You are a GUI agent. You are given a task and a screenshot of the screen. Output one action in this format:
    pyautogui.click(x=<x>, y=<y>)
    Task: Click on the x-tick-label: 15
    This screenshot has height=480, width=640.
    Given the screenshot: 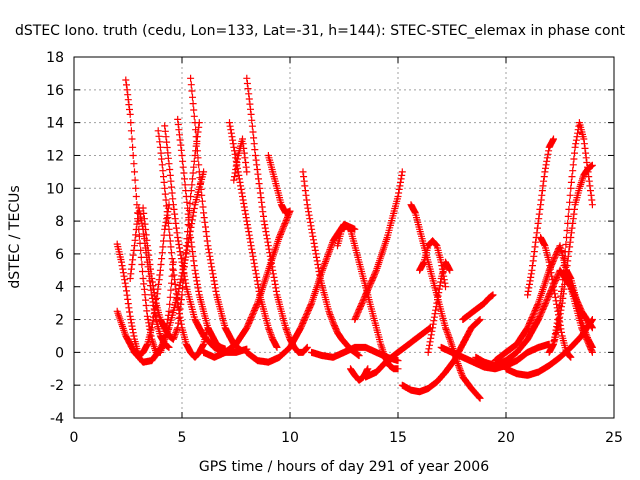 What is the action you would take?
    pyautogui.click(x=398, y=438)
    